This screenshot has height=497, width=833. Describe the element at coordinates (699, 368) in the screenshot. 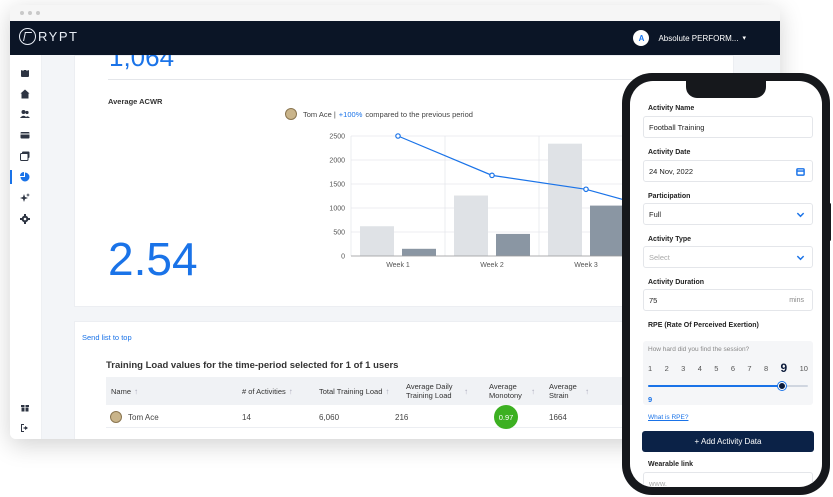

I see `rpe-option-4: 4` at that location.